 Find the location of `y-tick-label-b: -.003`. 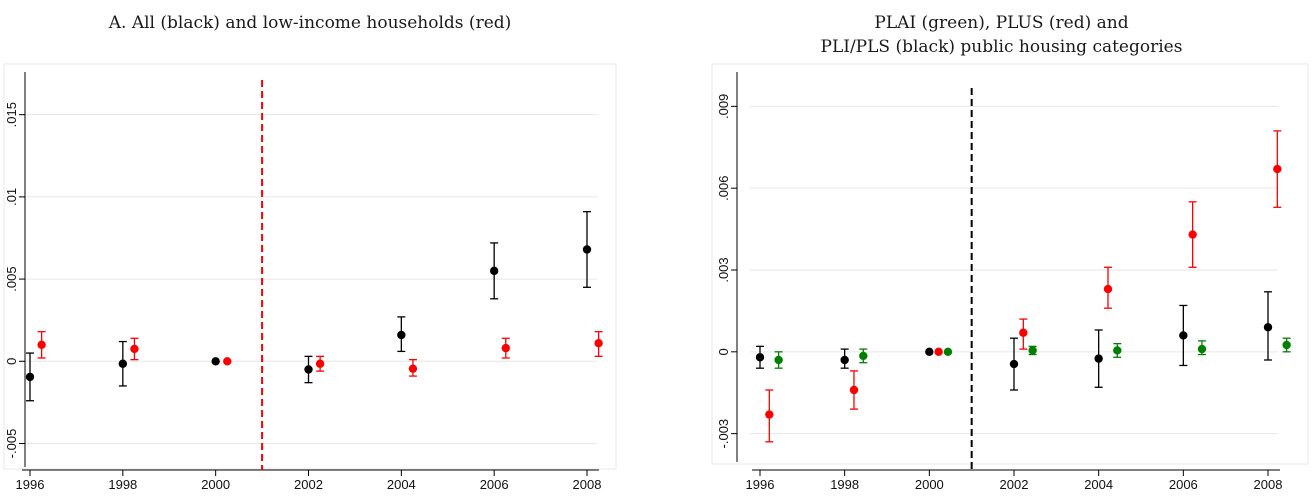

y-tick-label-b: -.003 is located at coordinates (723, 434).